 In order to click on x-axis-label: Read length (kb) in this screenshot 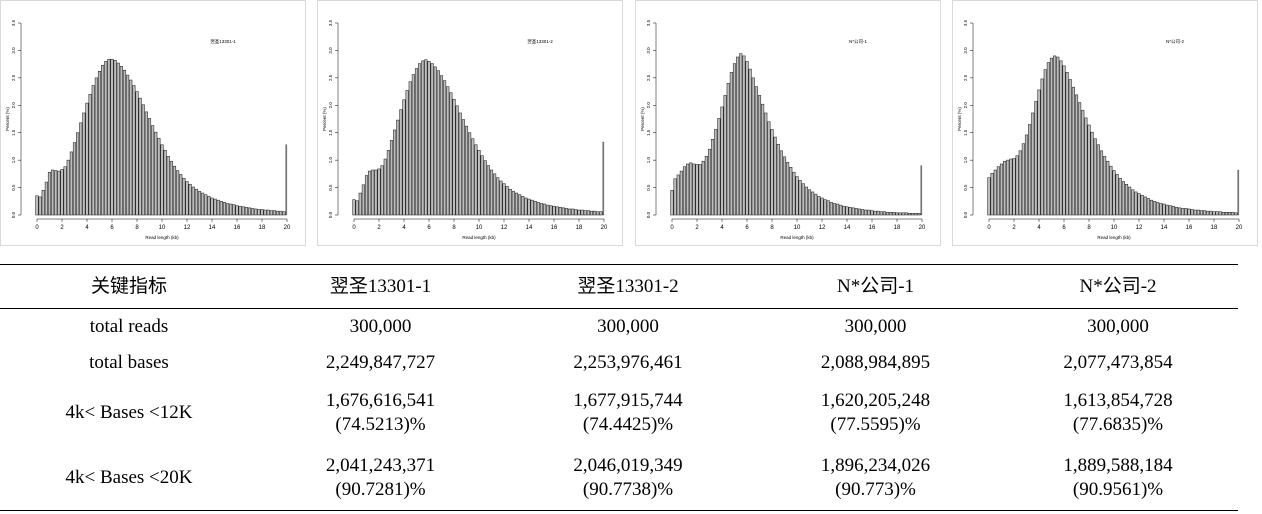, I will do `click(479, 237)`.